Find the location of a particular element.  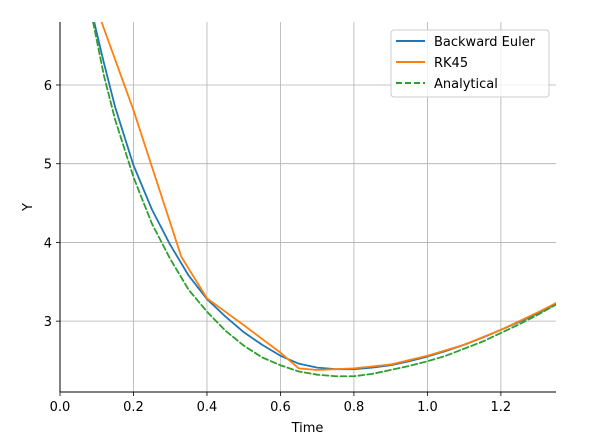

legend-label-backward-euler: Backward Euler is located at coordinates (485, 42).